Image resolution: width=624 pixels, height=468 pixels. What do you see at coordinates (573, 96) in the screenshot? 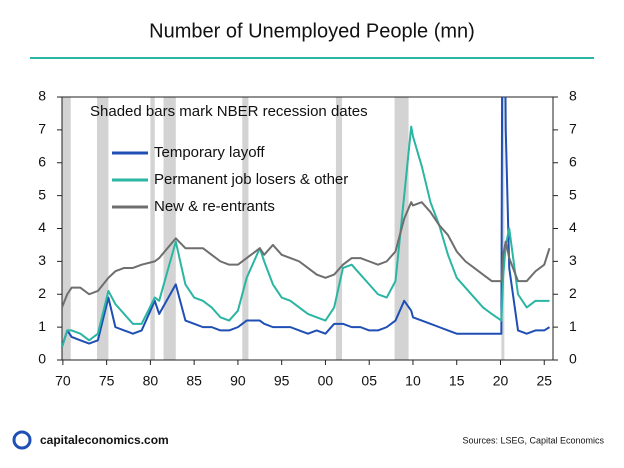
I see `y2-tick-label: 8` at bounding box center [573, 96].